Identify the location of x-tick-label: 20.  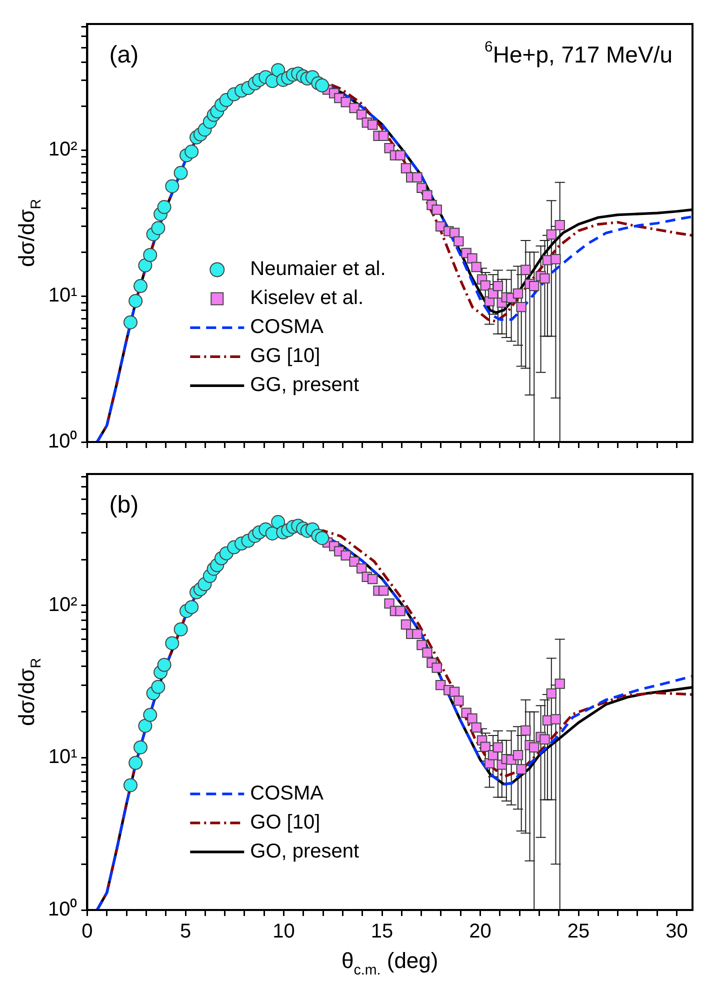
(480, 931).